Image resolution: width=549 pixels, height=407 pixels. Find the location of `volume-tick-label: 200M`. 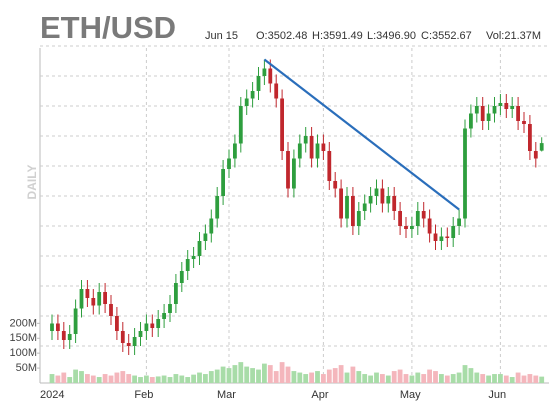

volume-tick-label: 200M is located at coordinates (23, 323).